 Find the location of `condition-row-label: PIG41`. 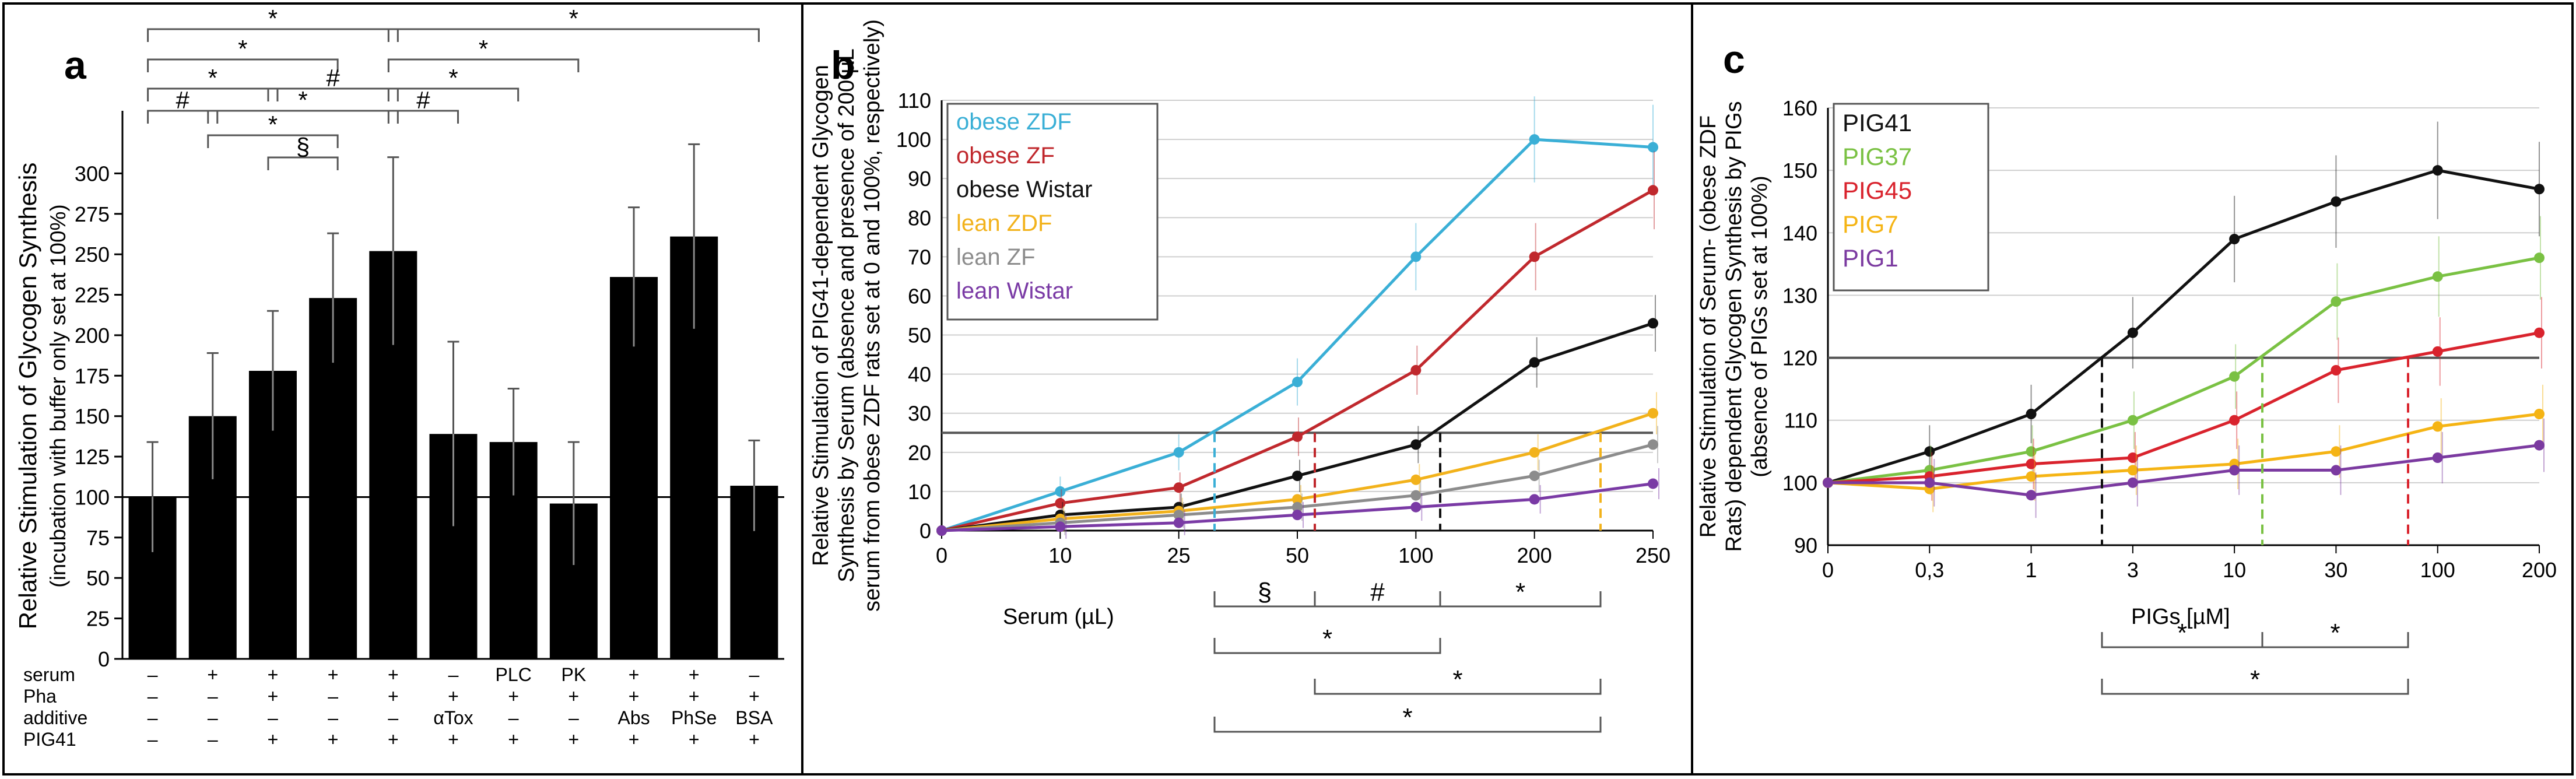

condition-row-label: PIG41 is located at coordinates (49, 739).